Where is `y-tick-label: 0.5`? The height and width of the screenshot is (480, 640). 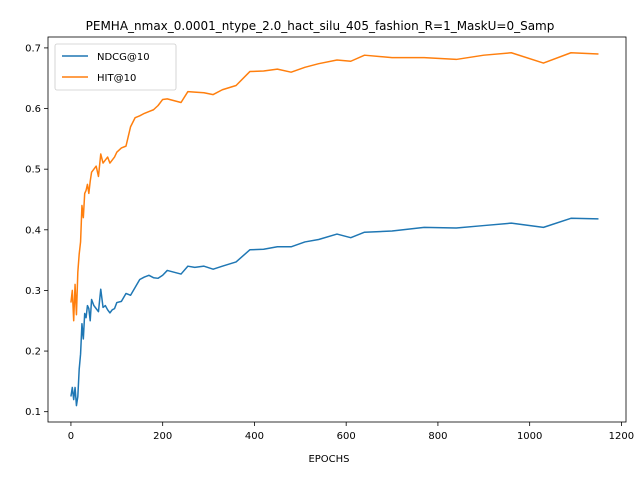 y-tick-label: 0.5 is located at coordinates (33, 170).